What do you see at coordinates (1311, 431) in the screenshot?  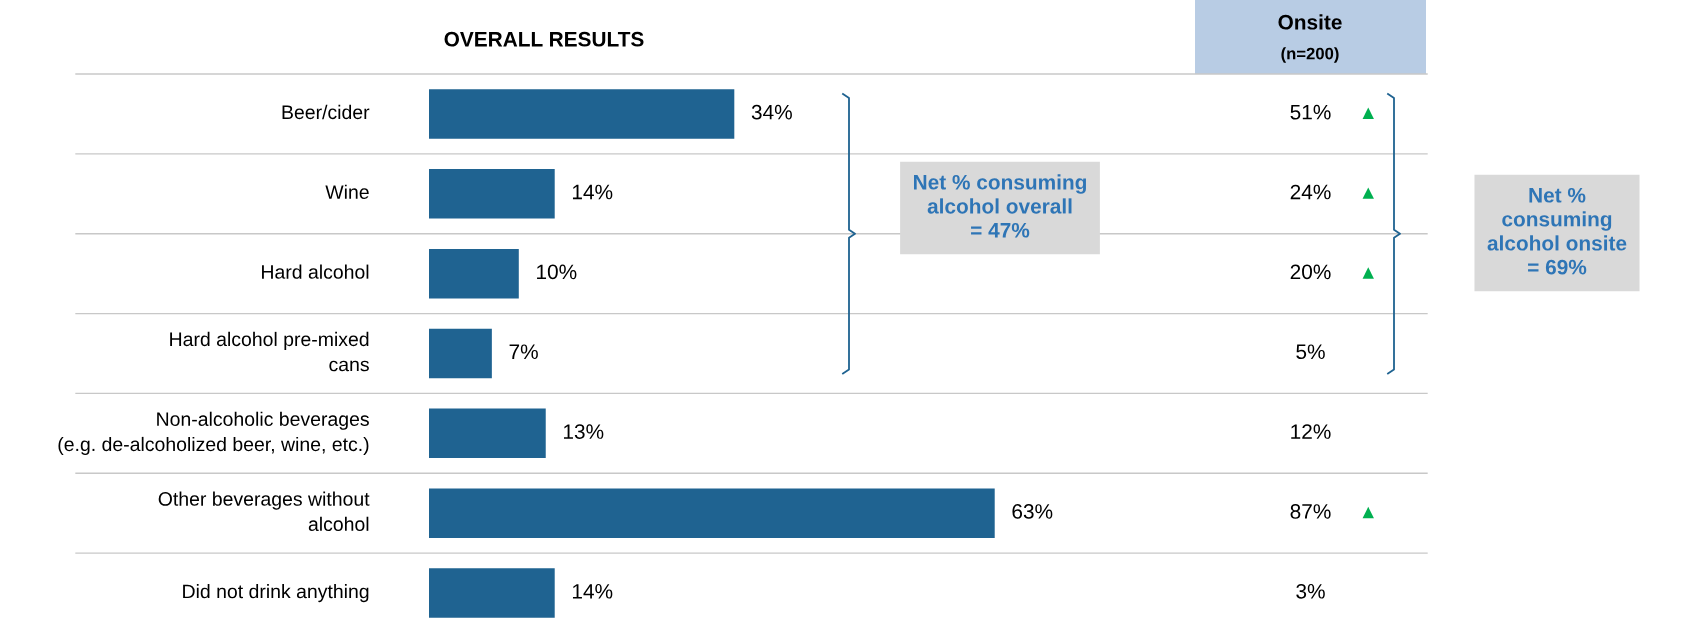 I see `text: 12%` at bounding box center [1311, 431].